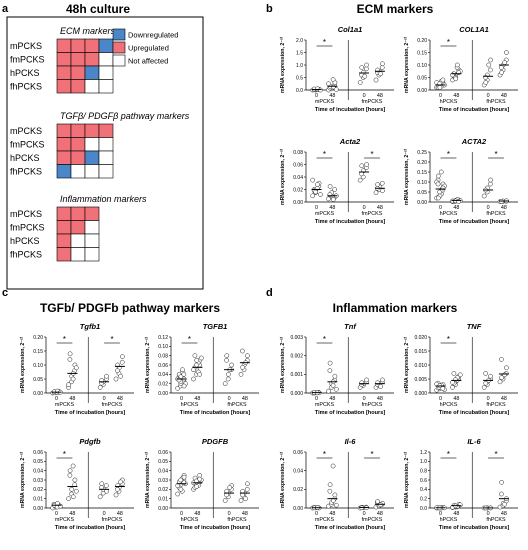 The image size is (528, 550). Describe the element at coordinates (395, 9) in the screenshot. I see `panel-b-title: ECM markers` at that location.